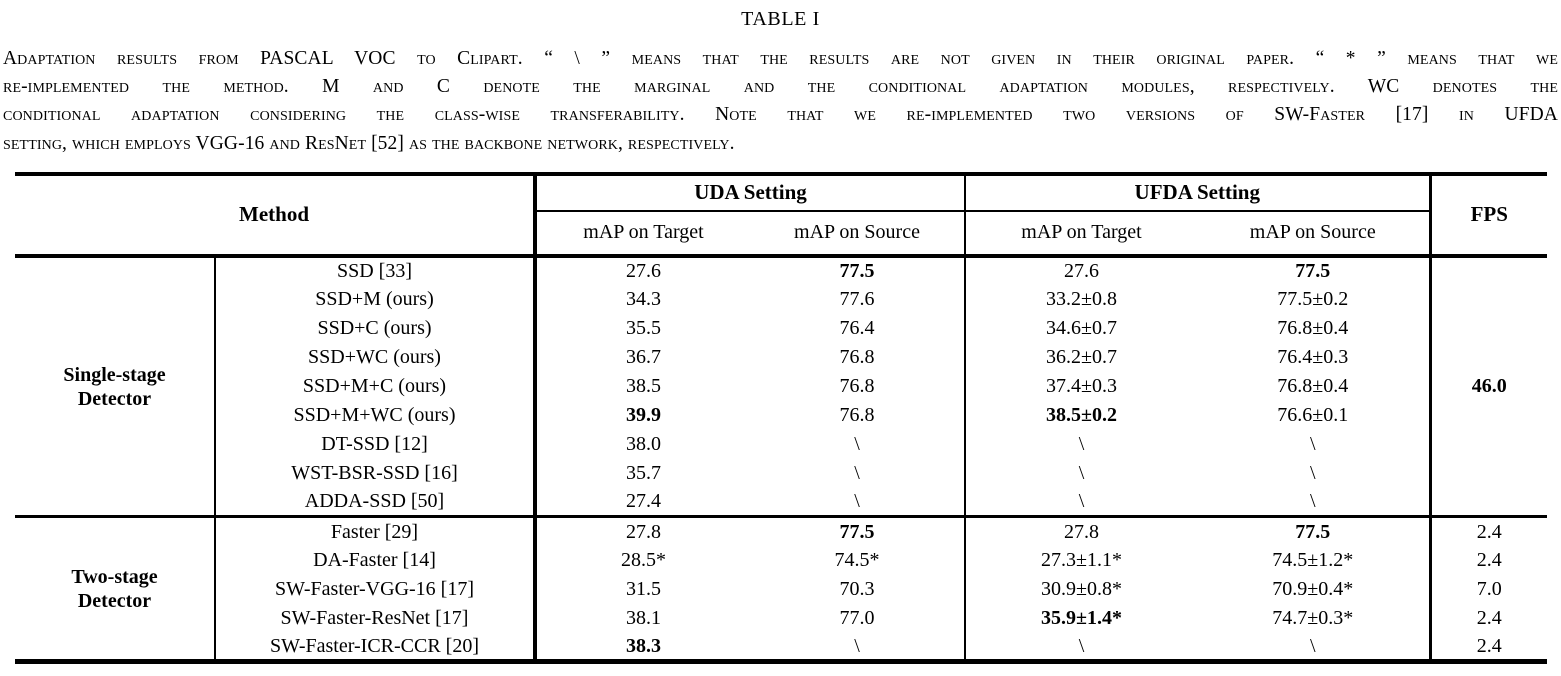 This screenshot has height=676, width=1561. What do you see at coordinates (781, 647) in the screenshot?
I see `table-row: SW-Faster-ICR-CCR [20] 38.3 \ \ \ 2.4` at bounding box center [781, 647].